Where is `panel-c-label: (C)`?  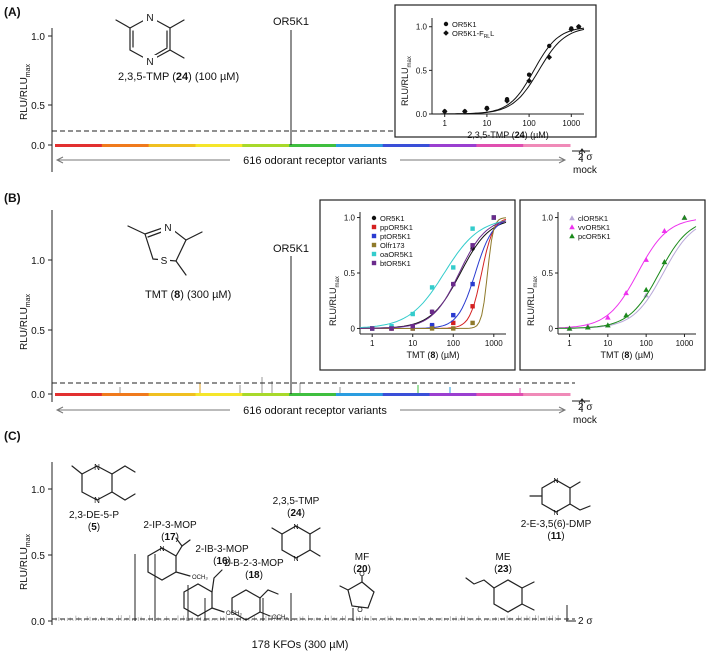
panel-c-label: (C) is located at coordinates (12, 436).